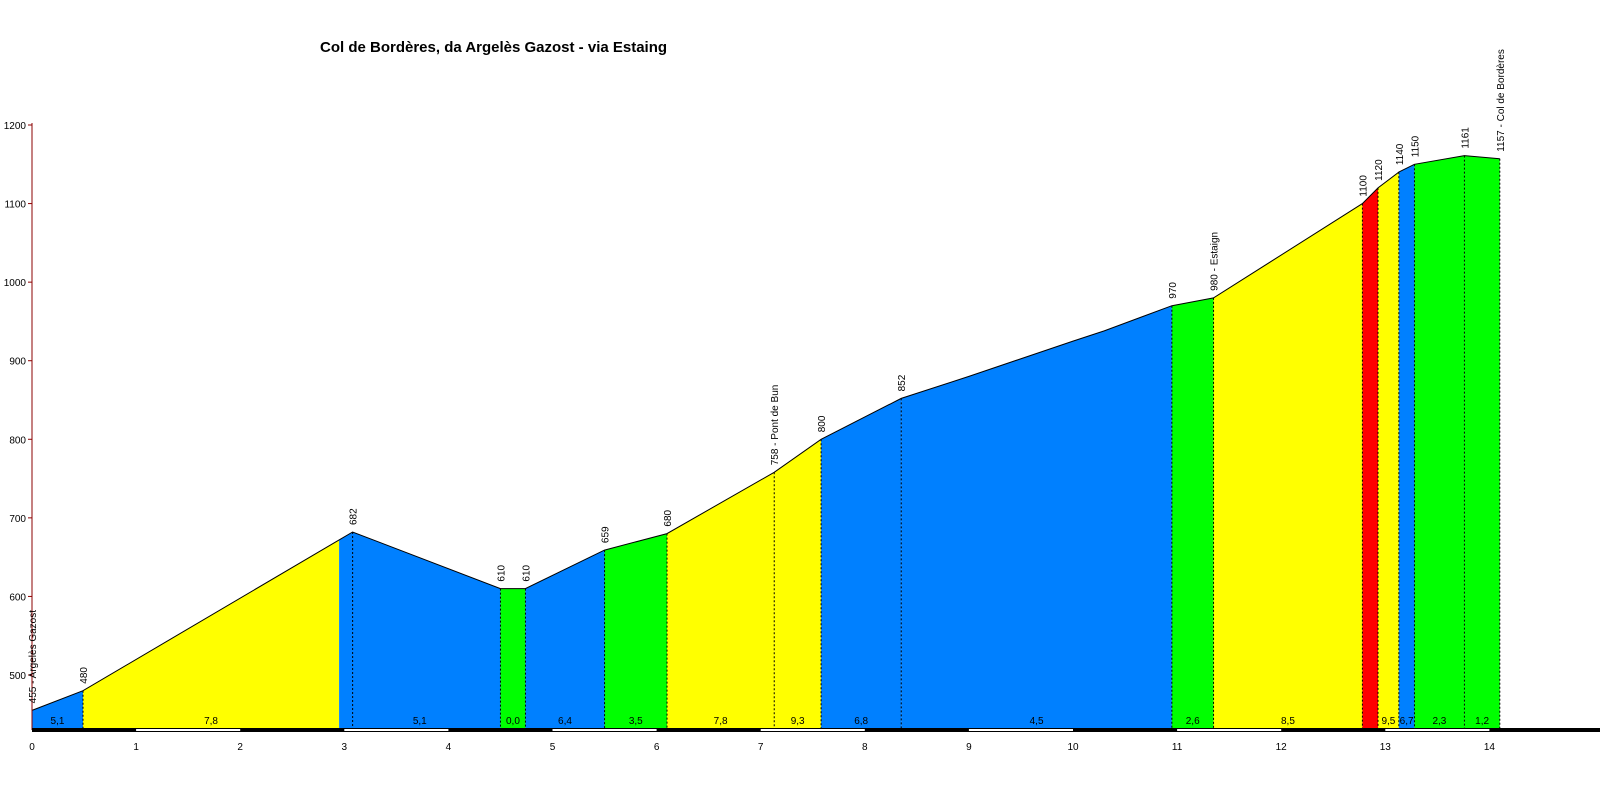 The height and width of the screenshot is (800, 1600). What do you see at coordinates (969, 747) in the screenshot?
I see `x-tick-label: 9` at bounding box center [969, 747].